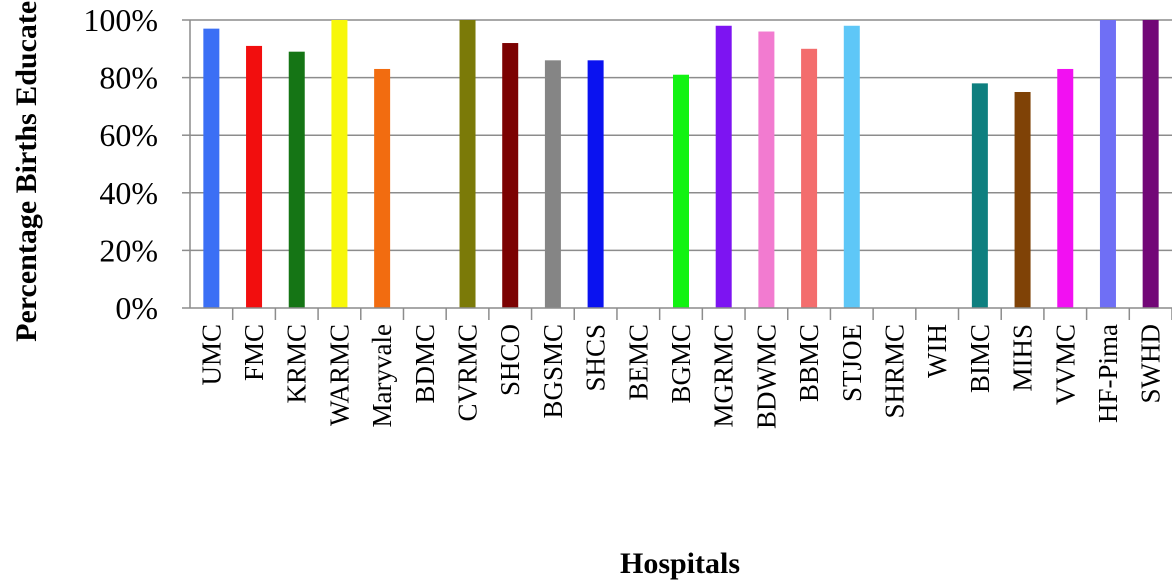 This screenshot has width=1172, height=588. Describe the element at coordinates (681, 364) in the screenshot. I see `x-tick-label: BGMC` at that location.